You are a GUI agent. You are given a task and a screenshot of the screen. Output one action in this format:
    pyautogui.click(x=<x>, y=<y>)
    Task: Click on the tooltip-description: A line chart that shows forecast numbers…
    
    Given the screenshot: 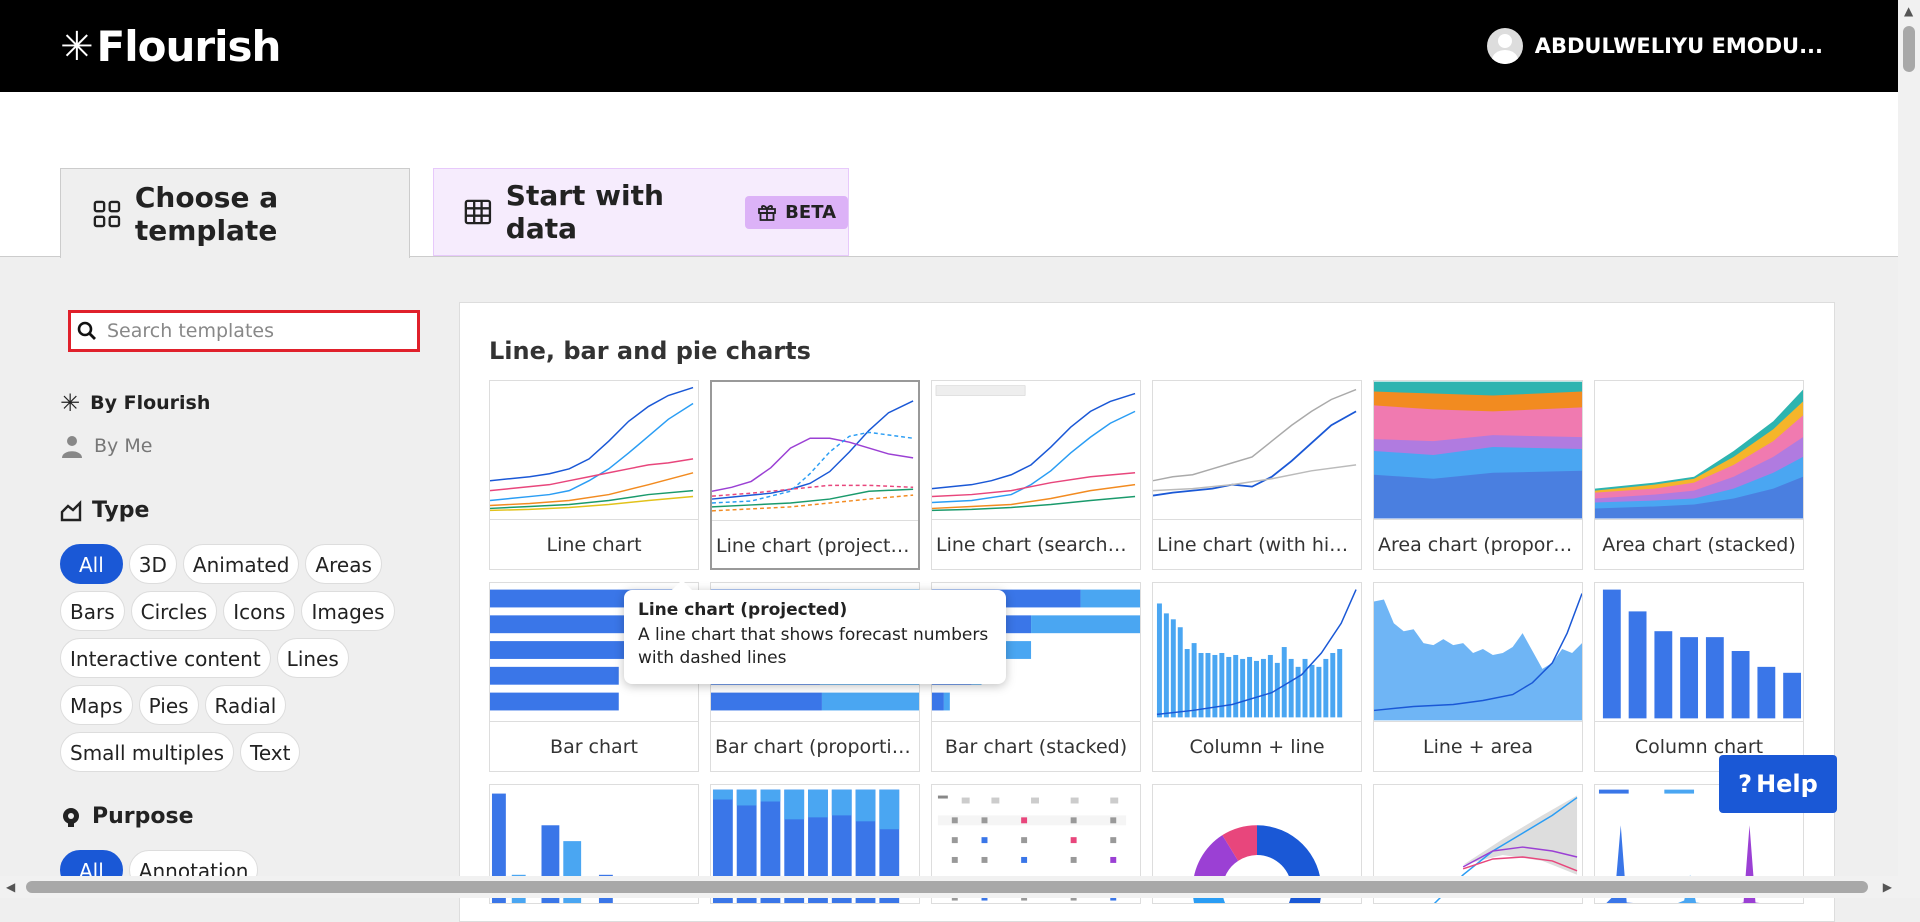 What is the action you would take?
    pyautogui.click(x=813, y=646)
    